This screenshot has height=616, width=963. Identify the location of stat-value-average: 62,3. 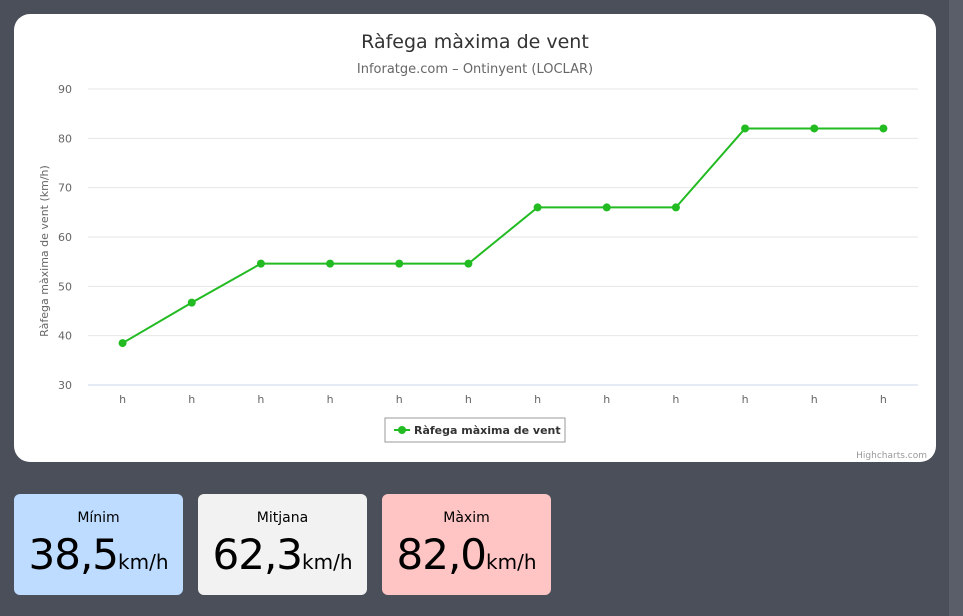
(258, 554).